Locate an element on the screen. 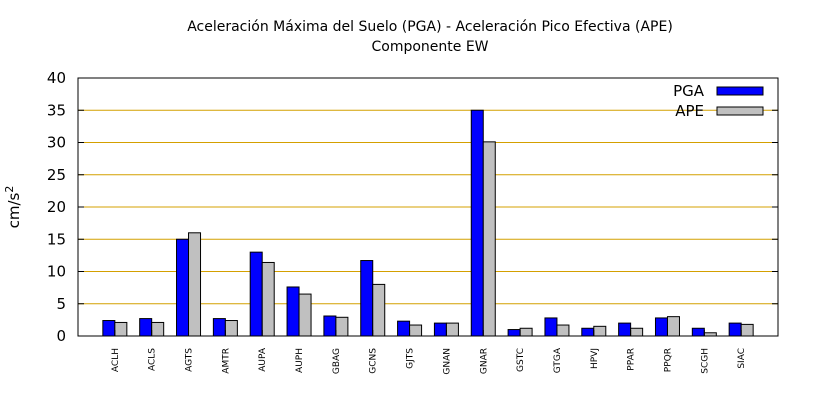 This screenshot has width=820, height=400. bar-pga-ppqr is located at coordinates (661, 327).